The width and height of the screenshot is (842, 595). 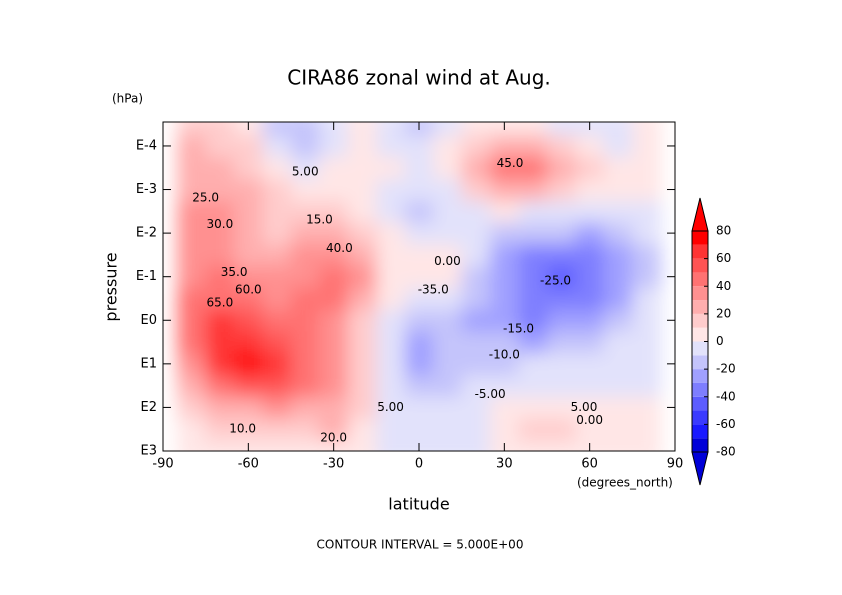 What do you see at coordinates (419, 78) in the screenshot?
I see `chart-title: CIRA86 zonal wind at Aug.` at bounding box center [419, 78].